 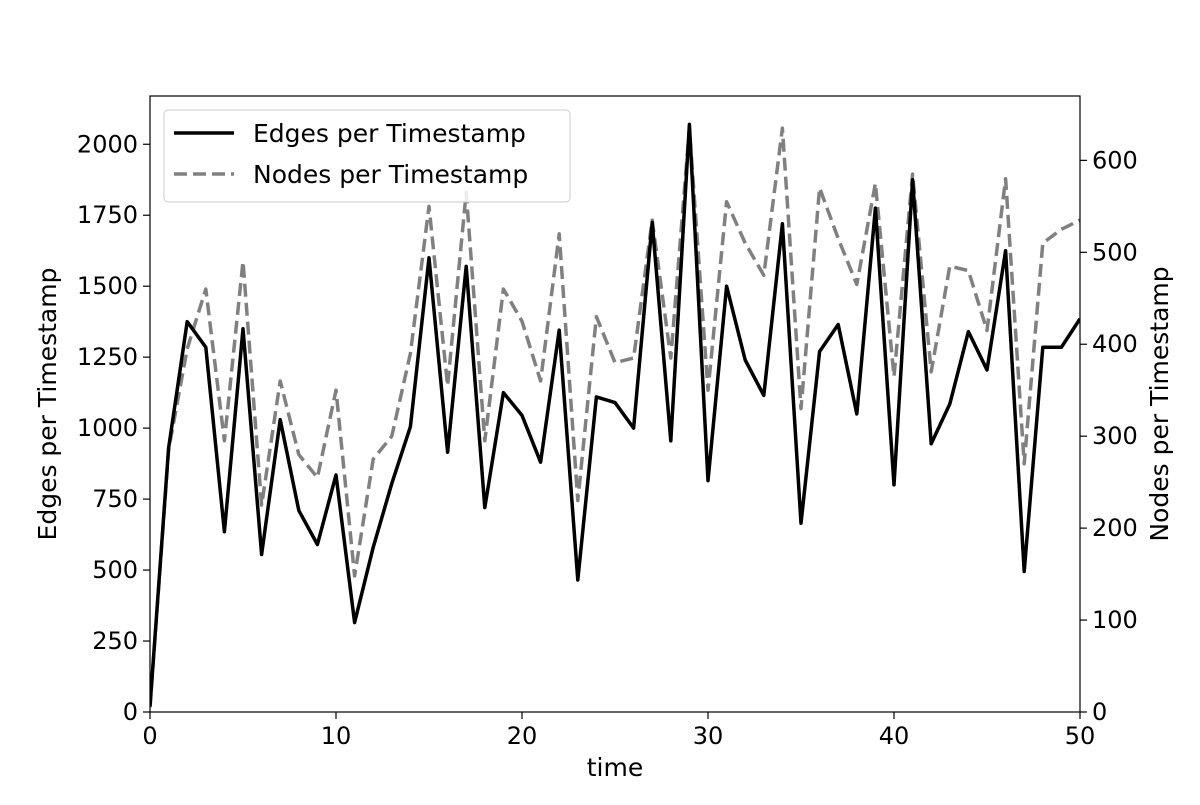 What do you see at coordinates (1080, 736) in the screenshot?
I see `x-tick-label: 50` at bounding box center [1080, 736].